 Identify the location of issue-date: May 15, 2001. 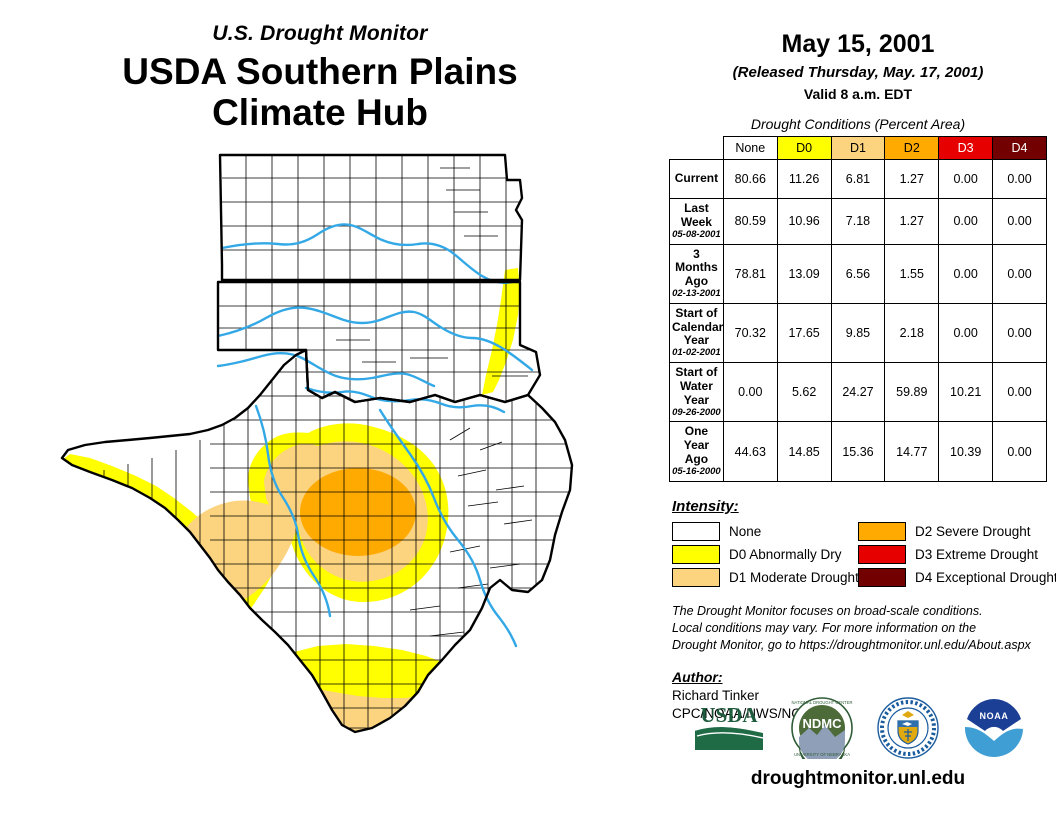
(858, 44).